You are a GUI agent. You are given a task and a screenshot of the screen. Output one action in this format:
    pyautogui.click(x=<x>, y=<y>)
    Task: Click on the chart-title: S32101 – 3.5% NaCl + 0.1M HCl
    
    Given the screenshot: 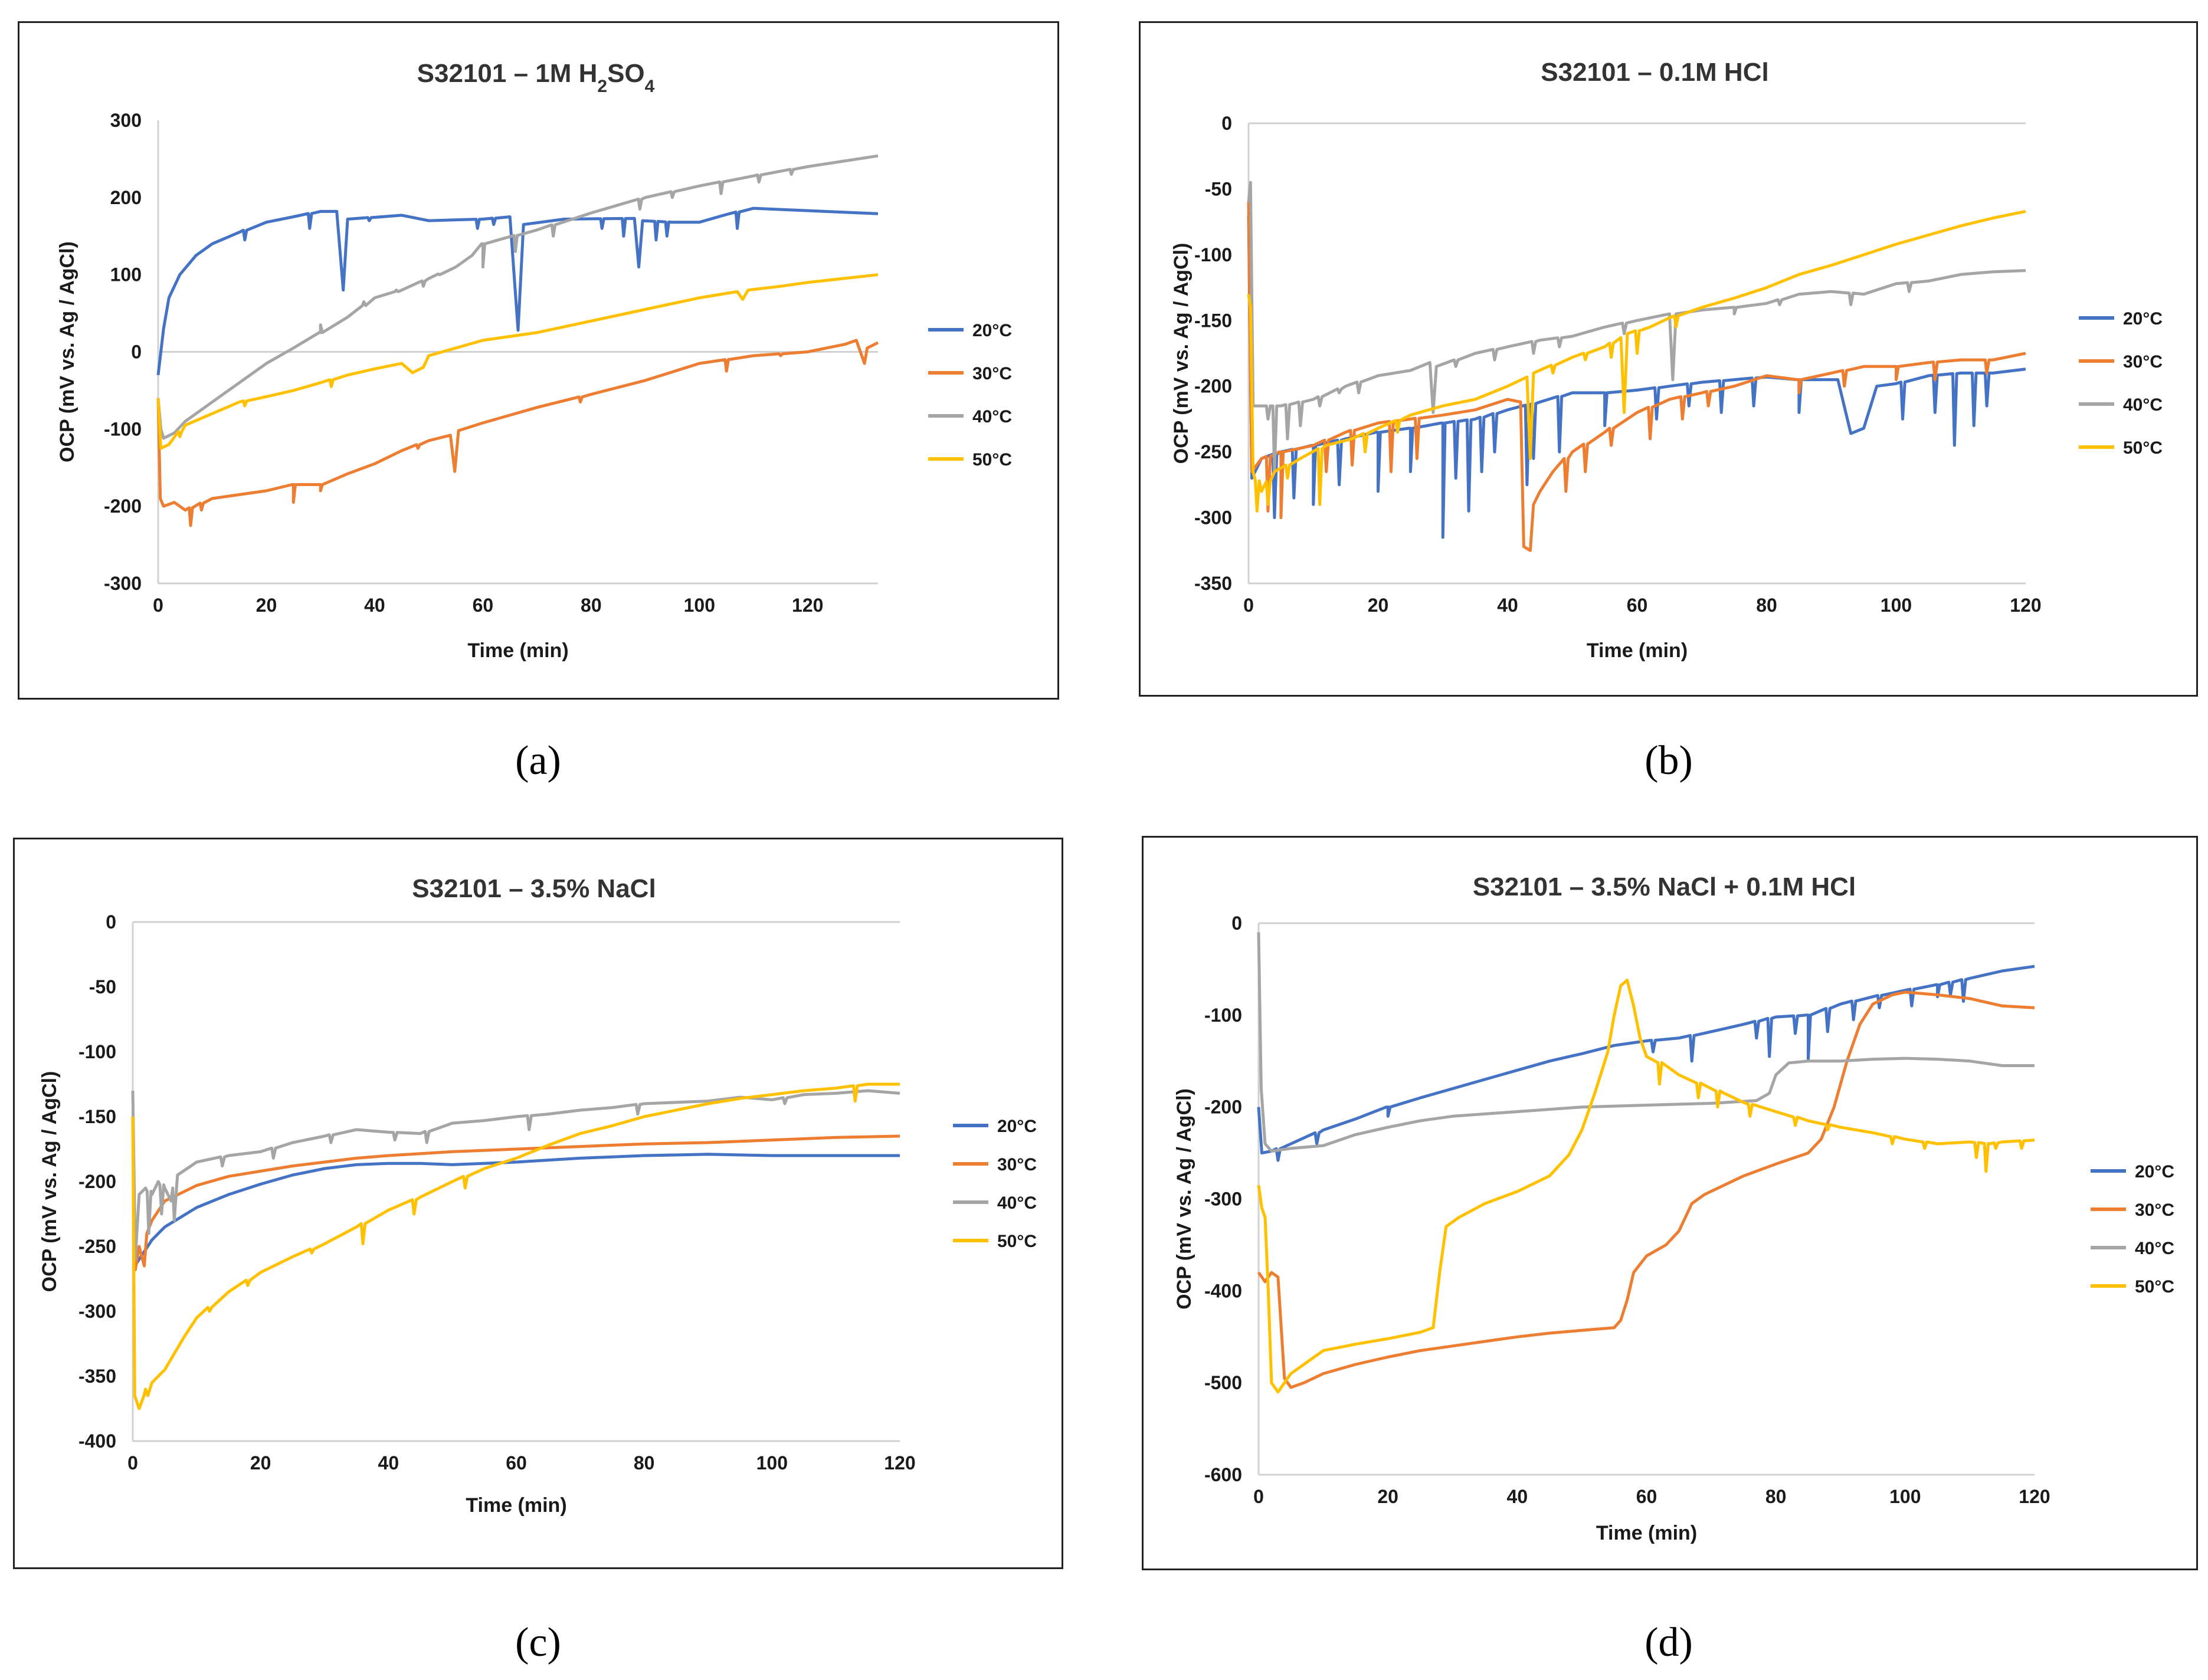 What is the action you would take?
    pyautogui.click(x=1664, y=886)
    